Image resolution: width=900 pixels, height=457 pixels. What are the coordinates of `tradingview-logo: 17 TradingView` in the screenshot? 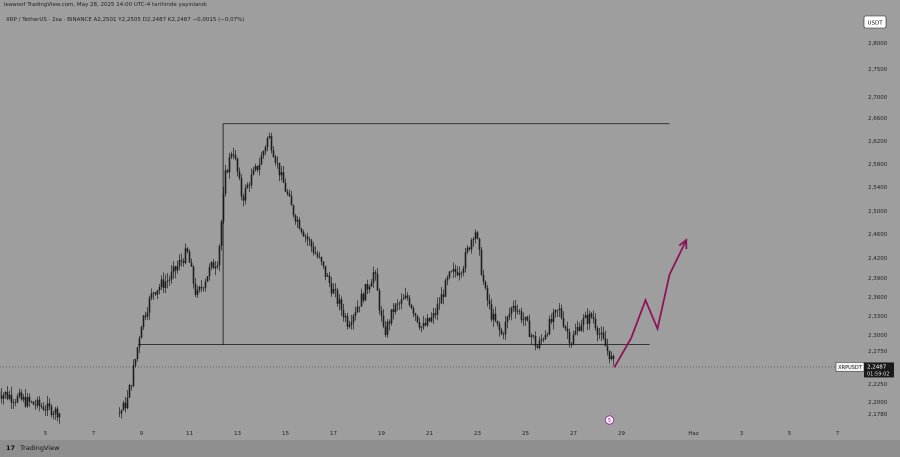 It's located at (32, 448).